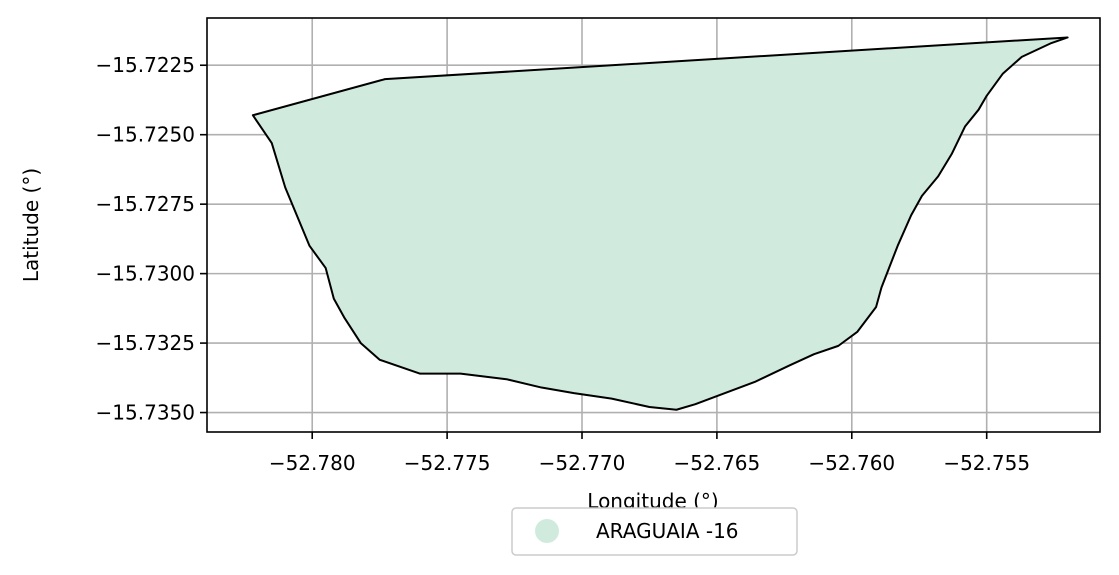 The height and width of the screenshot is (575, 1119). What do you see at coordinates (145, 65) in the screenshot?
I see `y-tick-label: −15.7225` at bounding box center [145, 65].